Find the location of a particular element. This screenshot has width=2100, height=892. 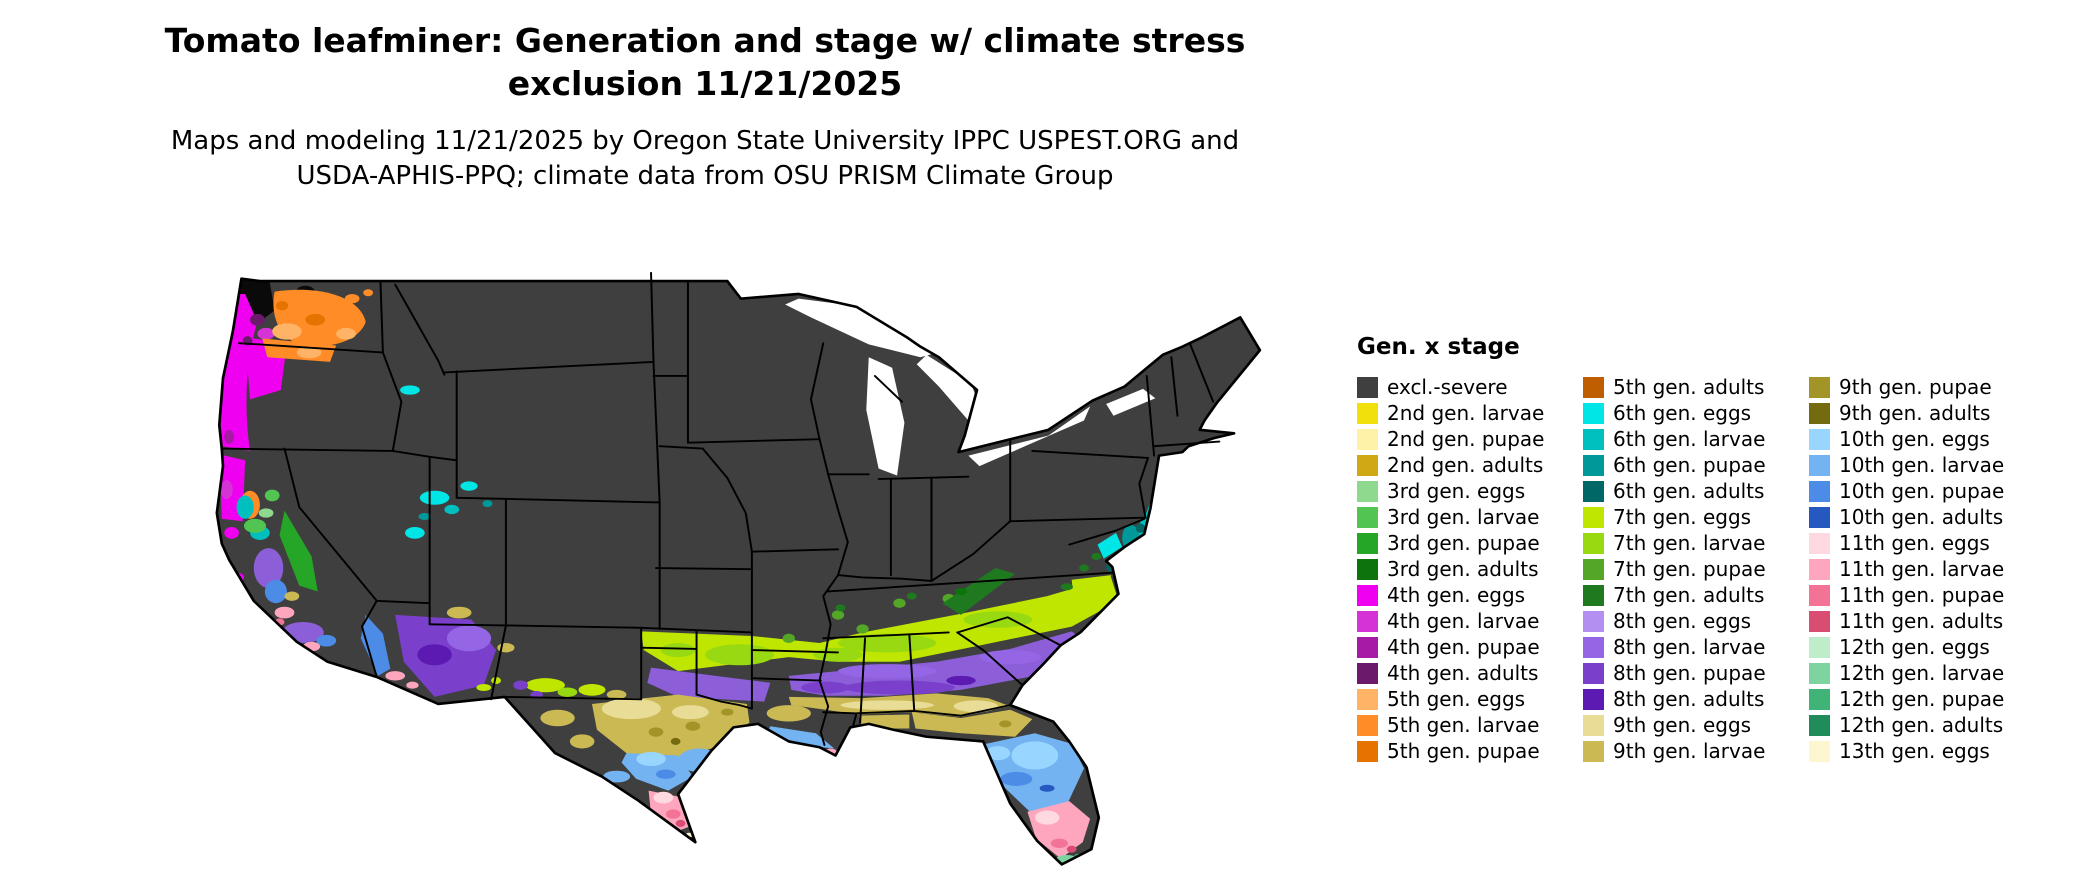

legend-item: 6th gen. adults is located at coordinates (1690, 491).